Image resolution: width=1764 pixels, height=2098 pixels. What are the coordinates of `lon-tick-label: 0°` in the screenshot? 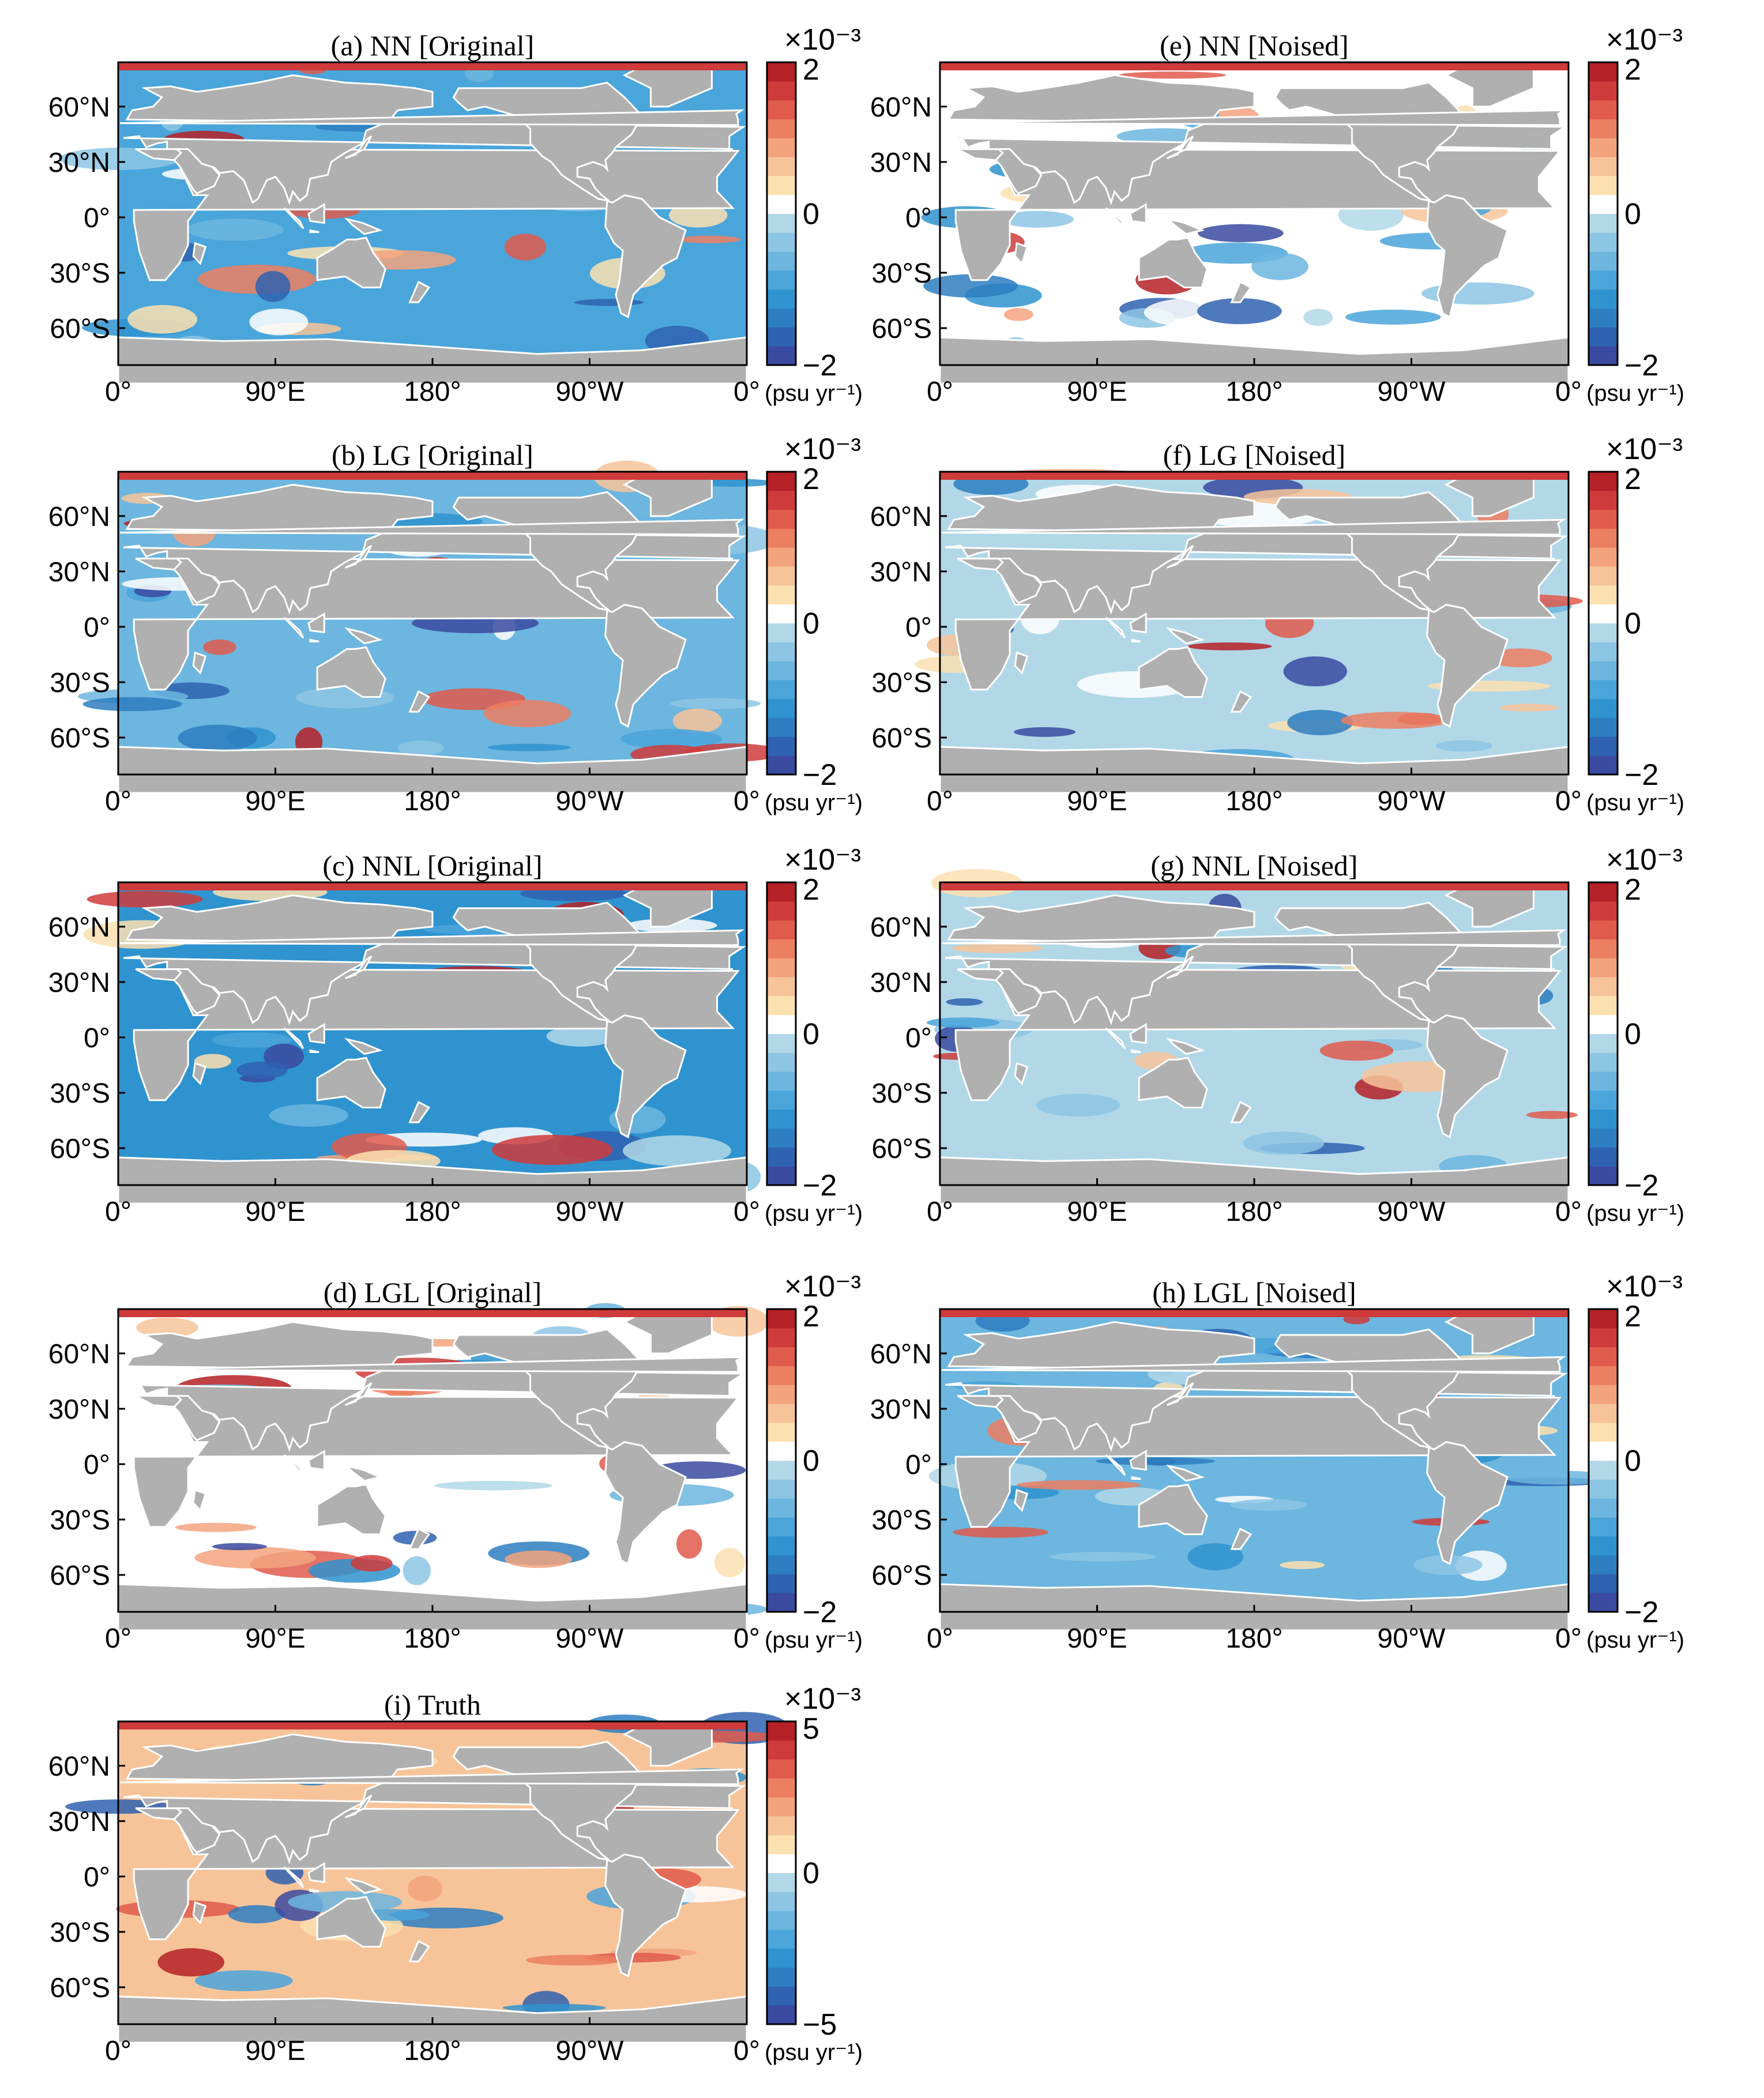 It's located at (1568, 801).